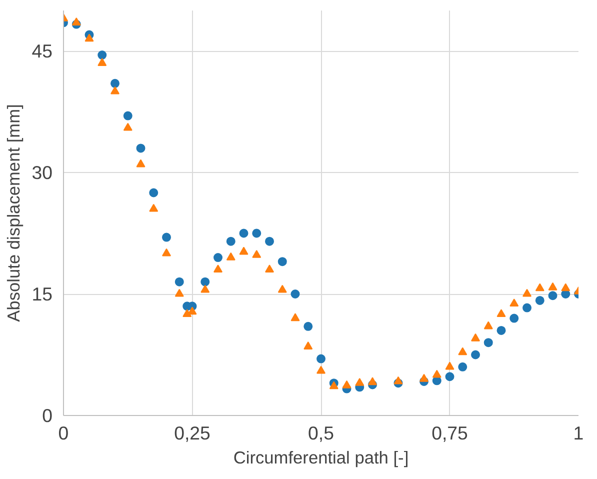 This screenshot has height=479, width=597. Describe the element at coordinates (450, 433) in the screenshot. I see `x-tick-label: 0,75` at that location.